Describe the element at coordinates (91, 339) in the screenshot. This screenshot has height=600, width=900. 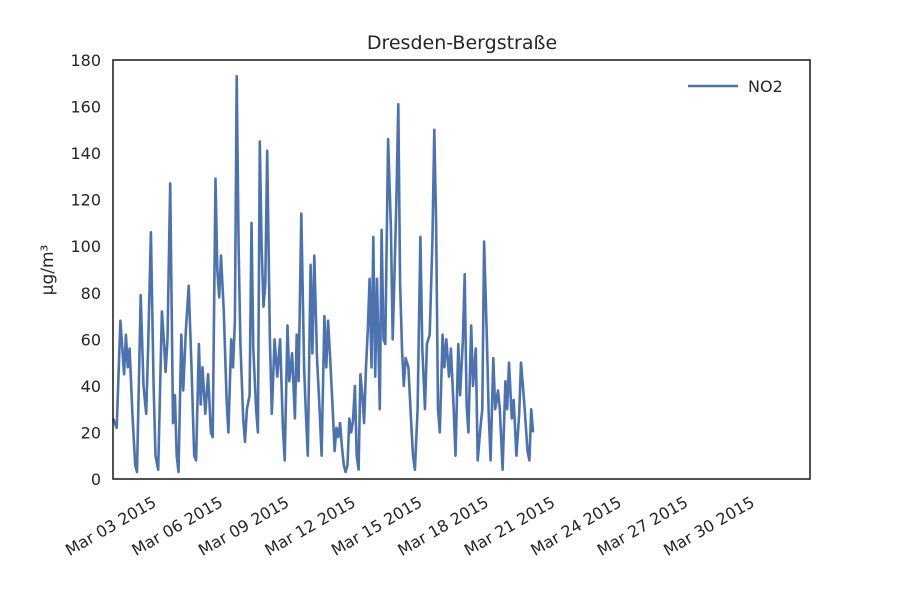
I see `y-tick-label: 60` at that location.